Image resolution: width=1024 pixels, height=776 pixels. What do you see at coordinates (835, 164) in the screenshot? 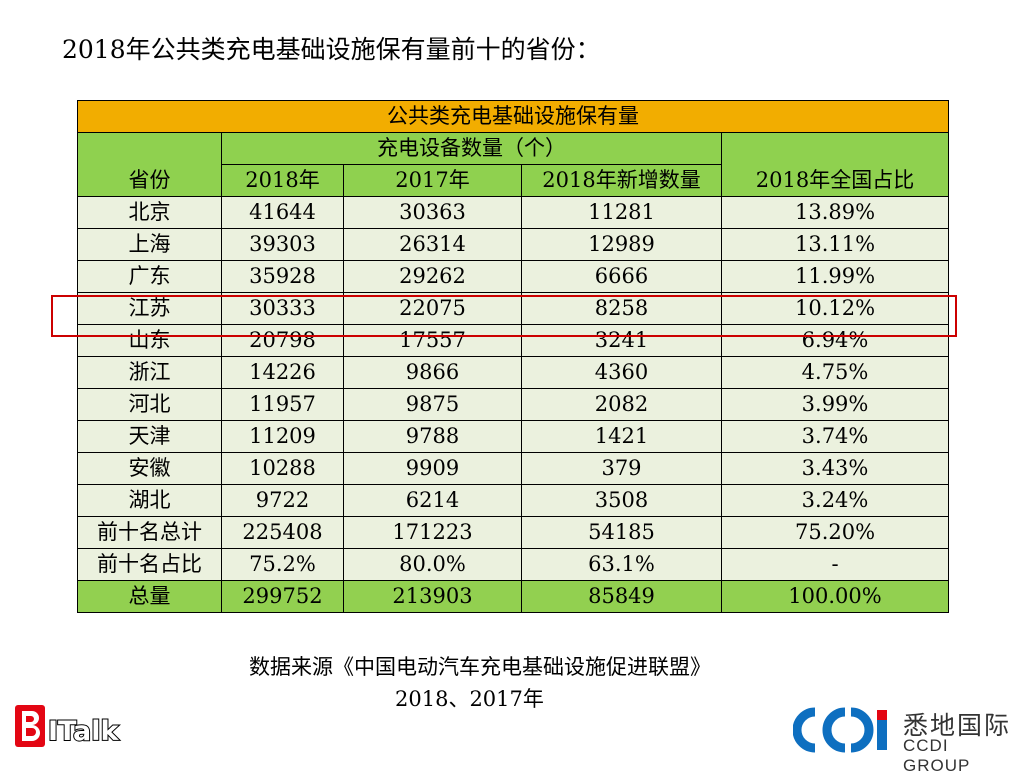
I see `column-header-share: 2018年全国占比` at bounding box center [835, 164].